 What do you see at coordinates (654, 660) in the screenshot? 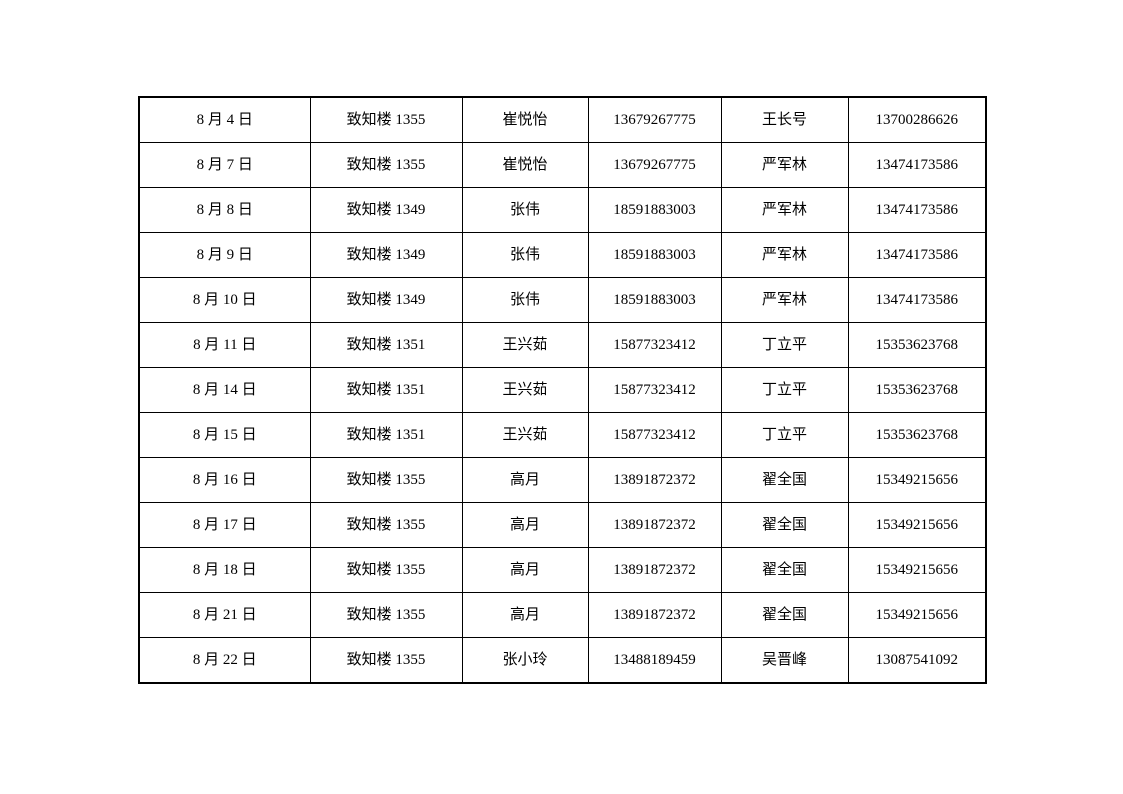
I see `cell-phone: 13488189459` at bounding box center [654, 660].